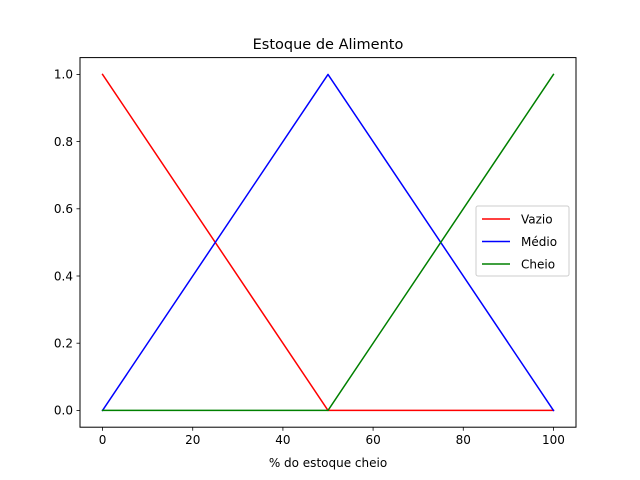  What do you see at coordinates (63, 411) in the screenshot?
I see `y-tick-label: 0.0` at bounding box center [63, 411].